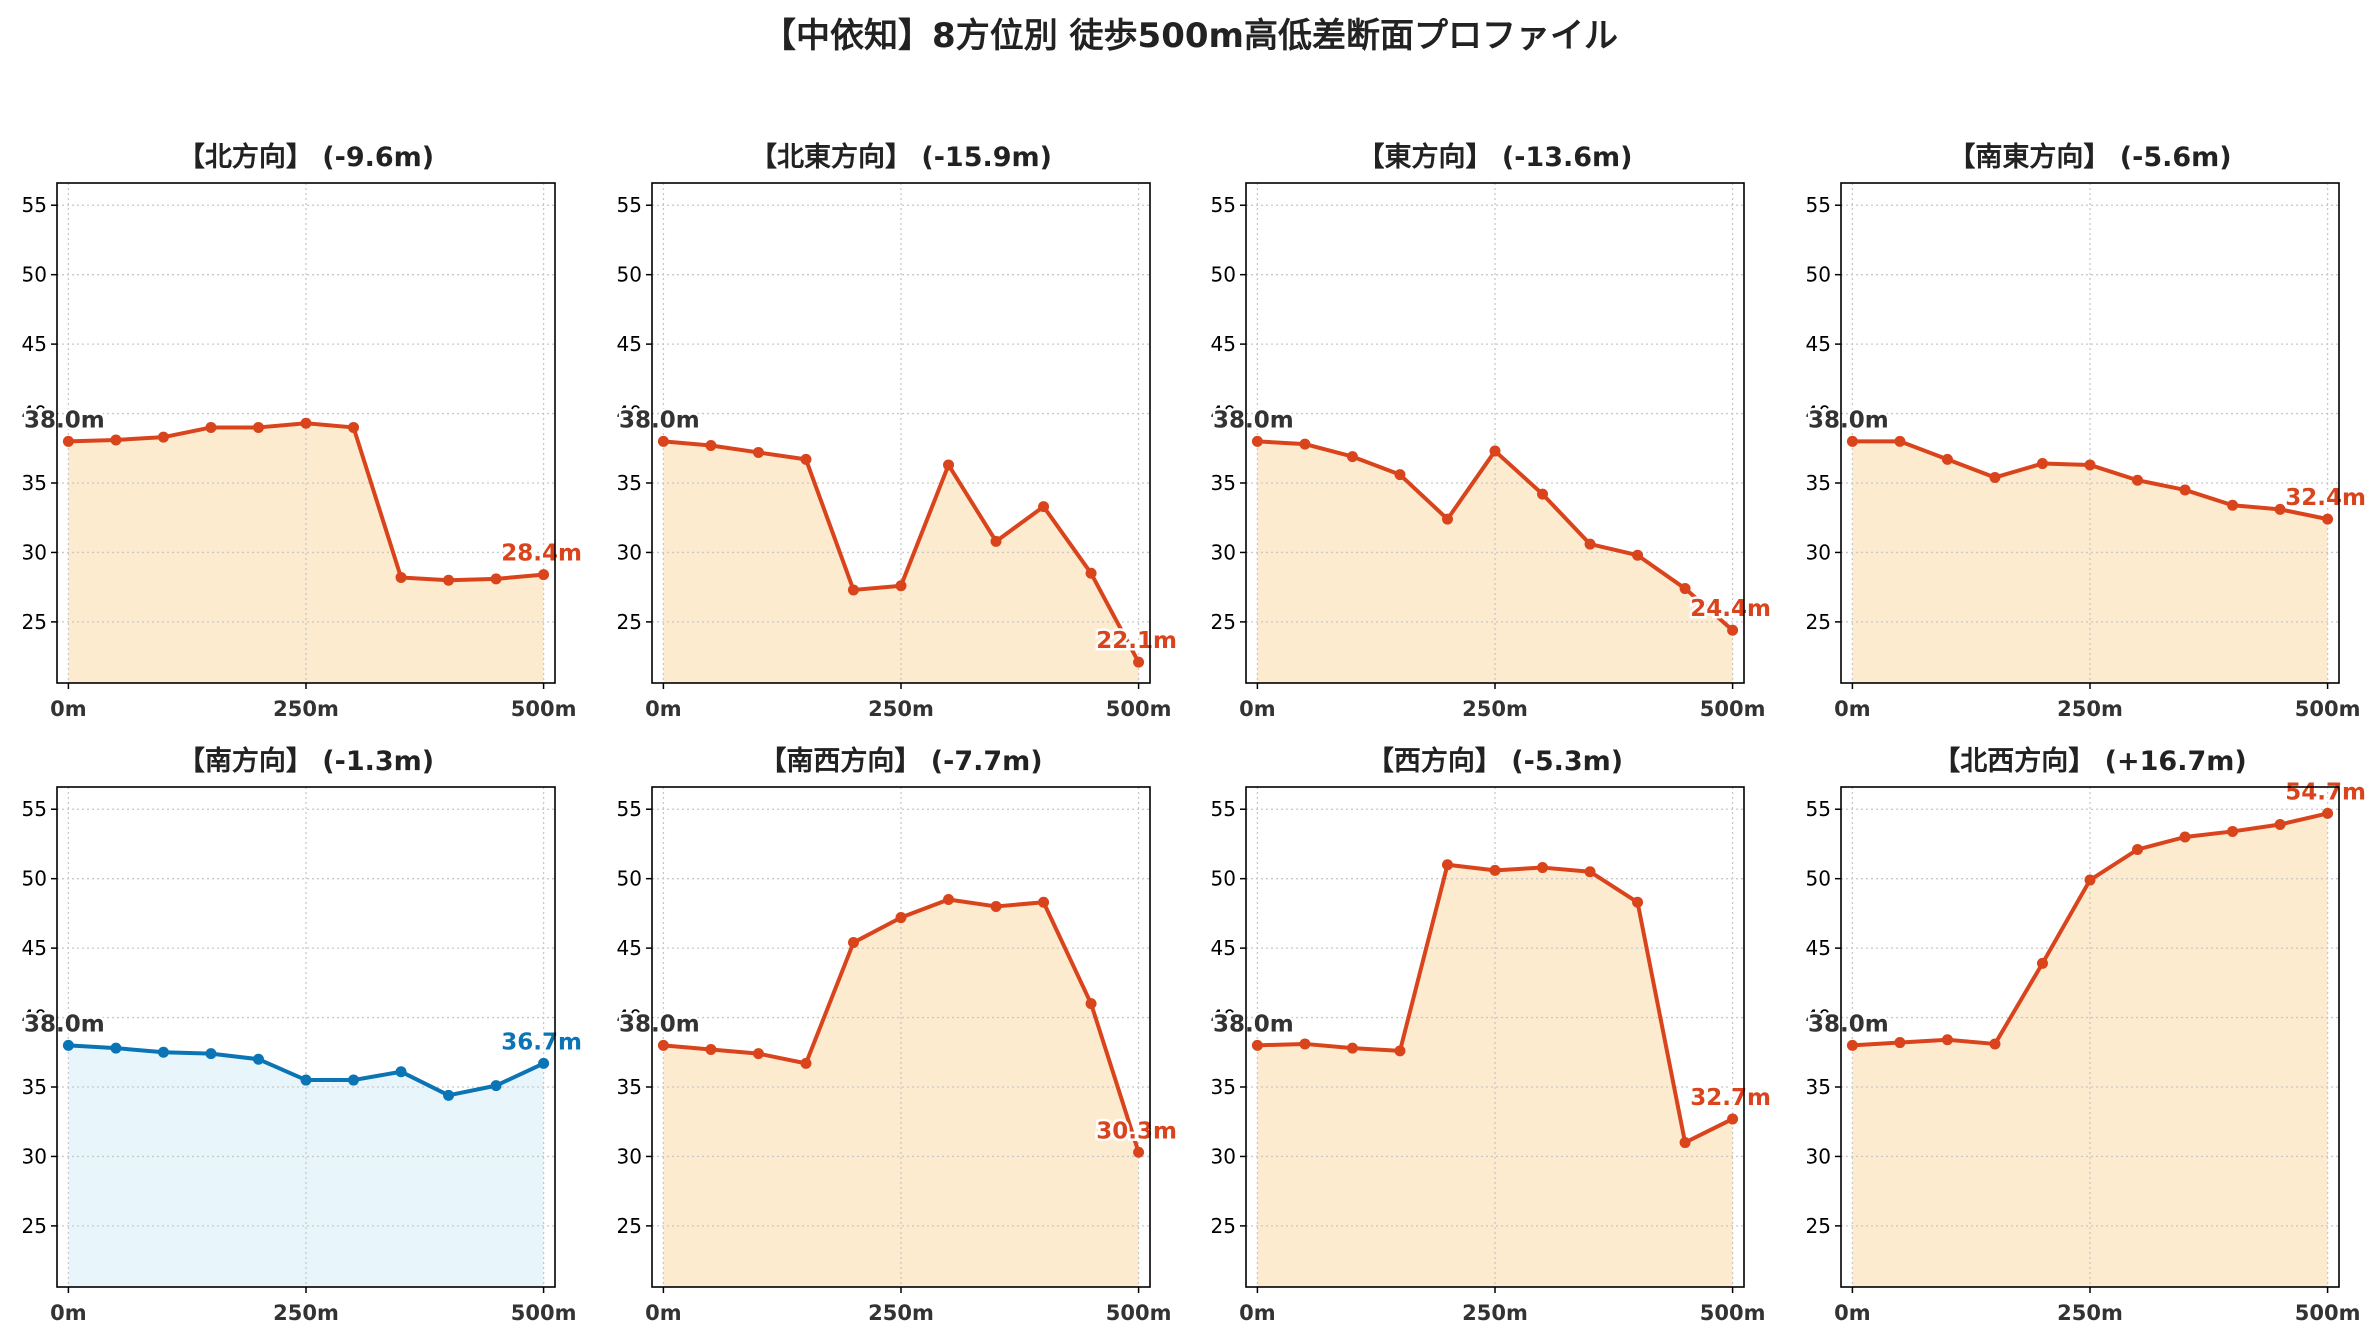 The width and height of the screenshot is (2380, 1340). I want to click on panel-title: 【南西方向】 (-7.7m), so click(900, 761).